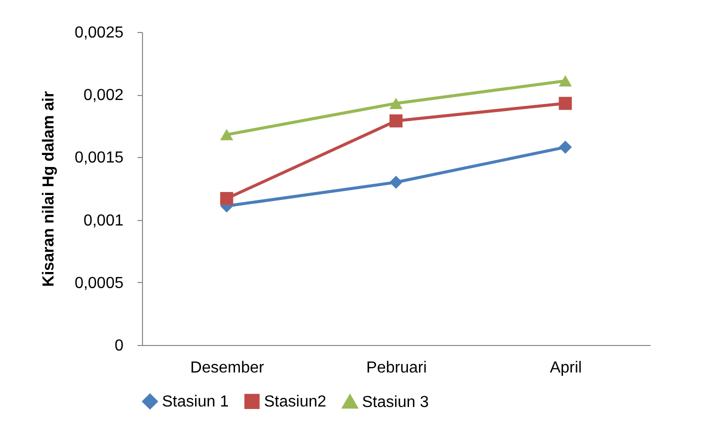  Describe the element at coordinates (103, 221) in the screenshot. I see `y-tick-label: 0,001` at that location.